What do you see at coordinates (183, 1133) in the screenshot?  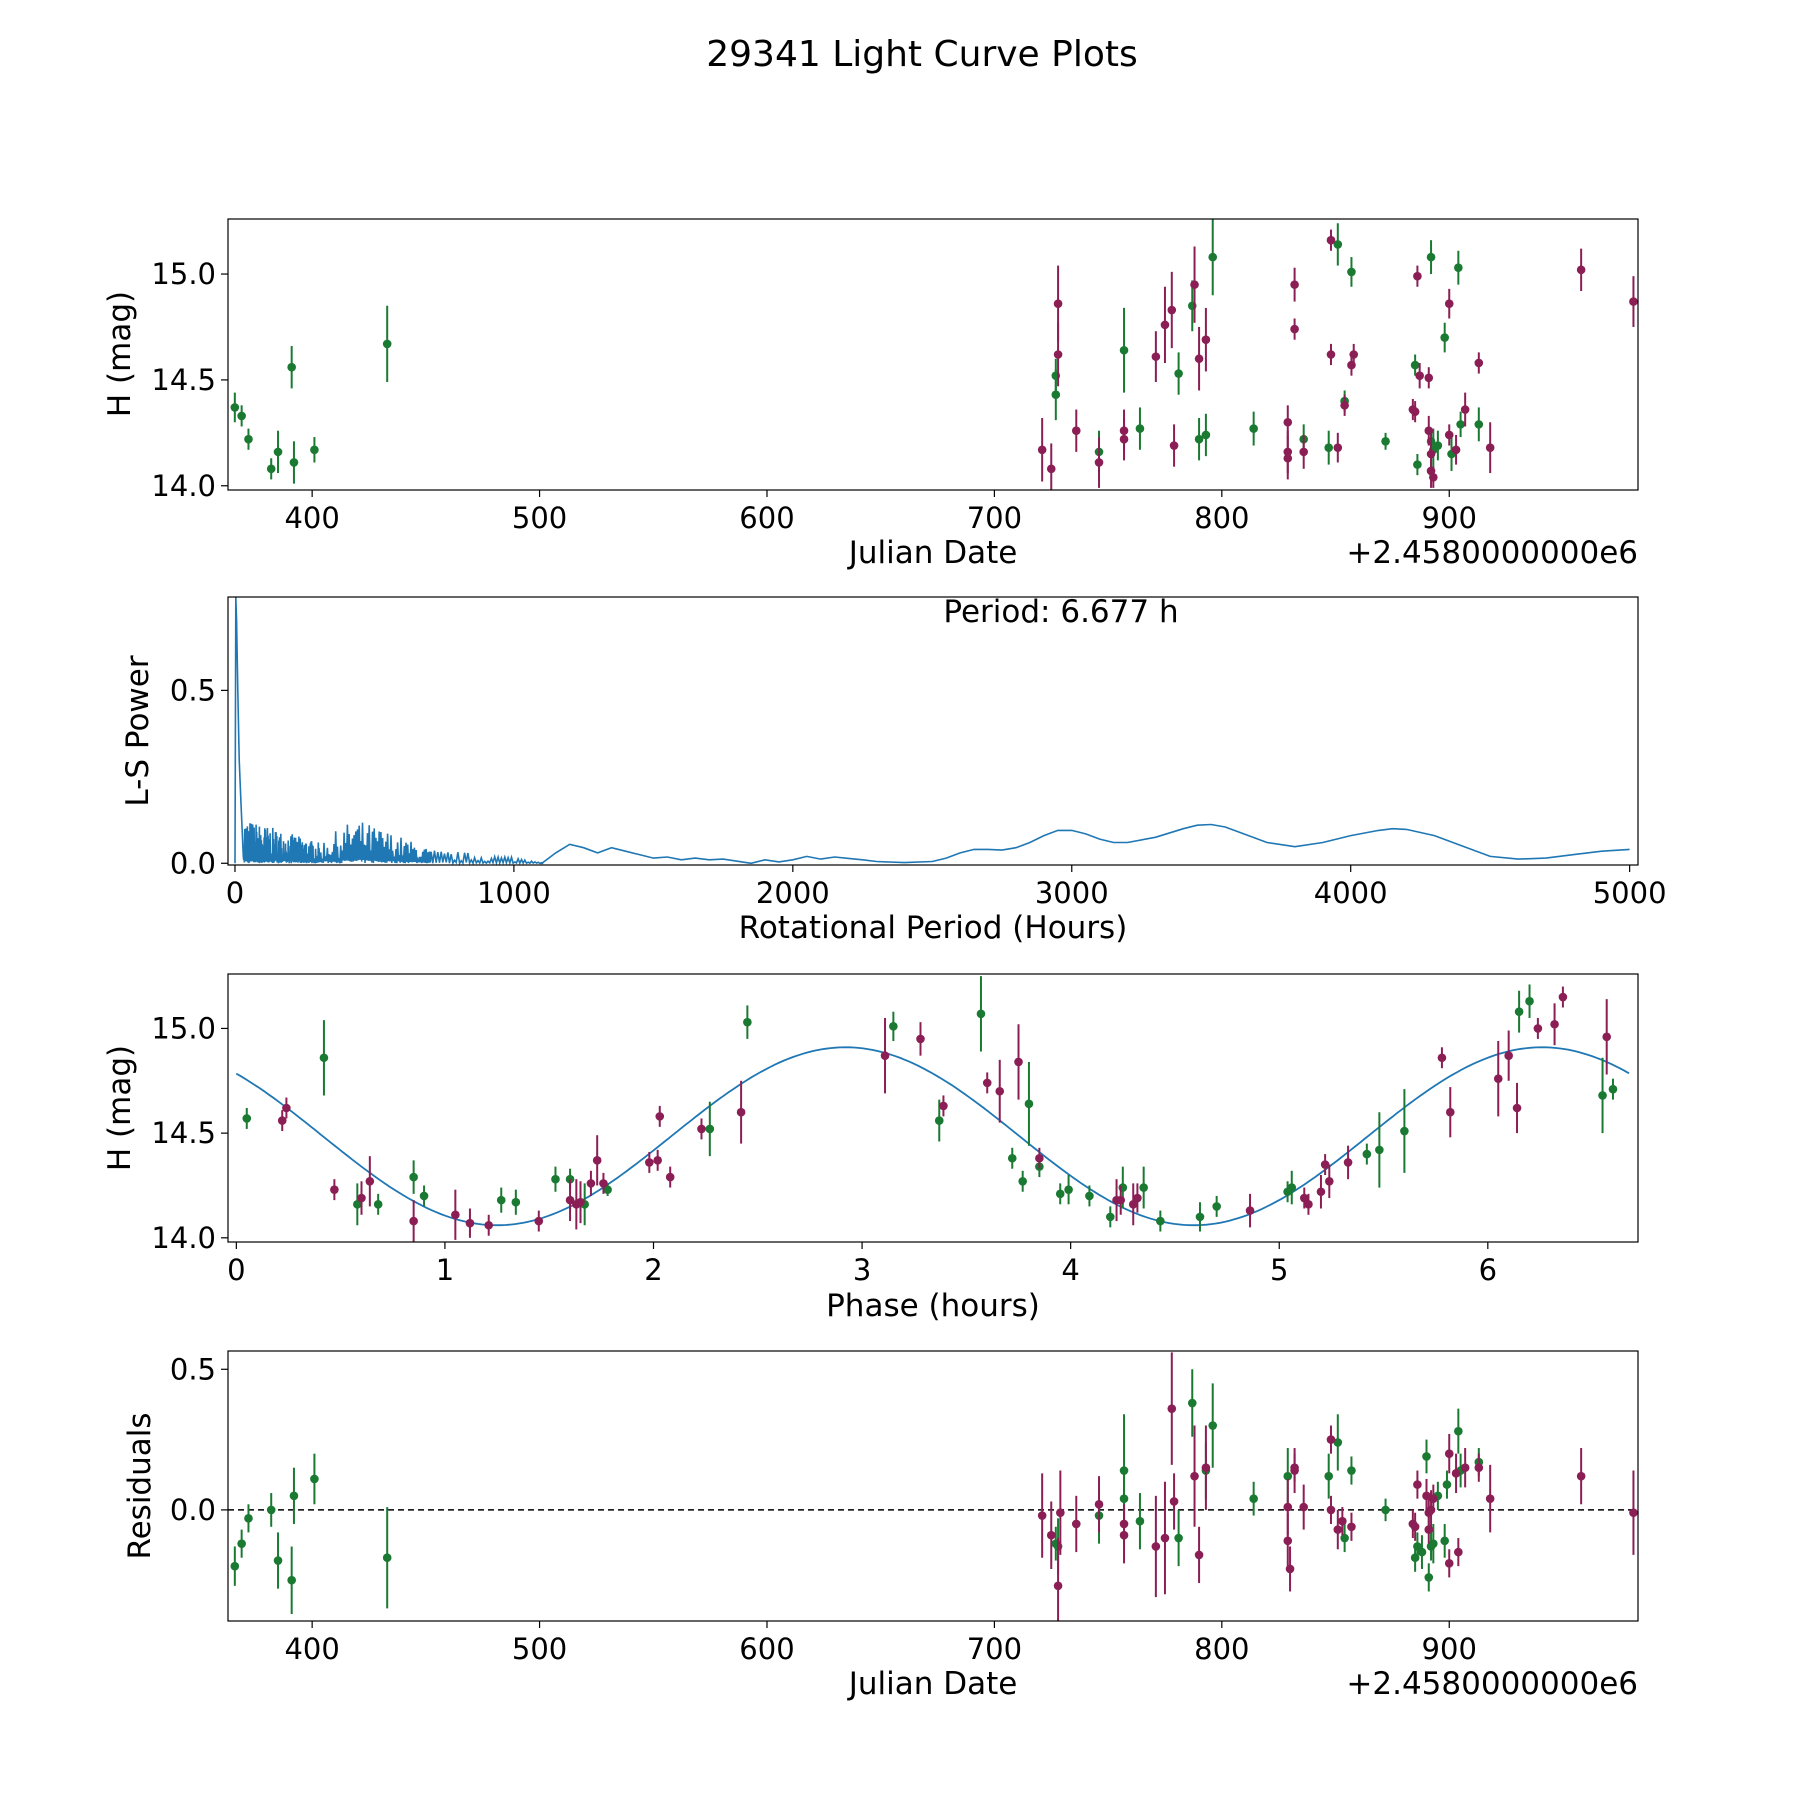 I see `phased-ytick-label: 14.5` at bounding box center [183, 1133].